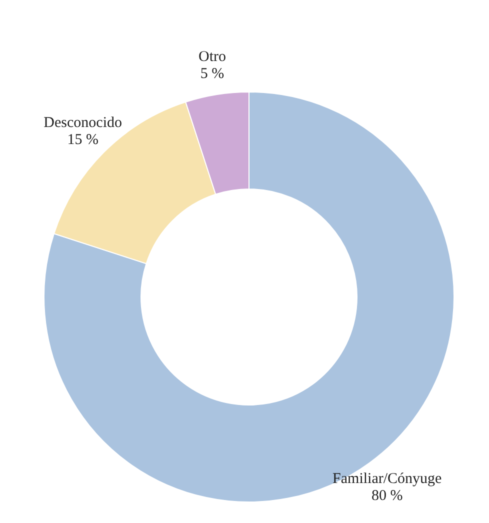  Describe the element at coordinates (212, 56) in the screenshot. I see `slice-label: Otro` at that location.